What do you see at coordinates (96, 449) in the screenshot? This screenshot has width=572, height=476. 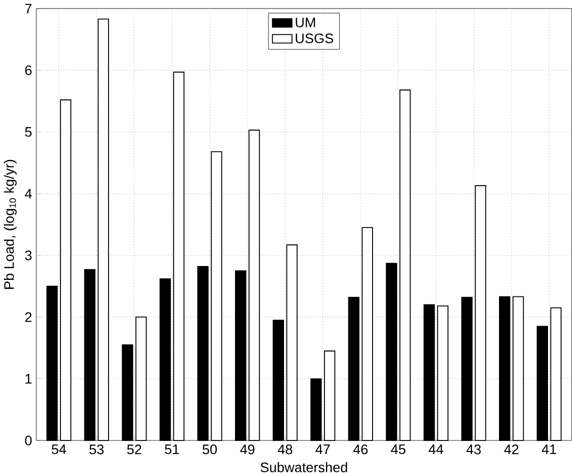 I see `x-tick-label: 53` at bounding box center [96, 449].